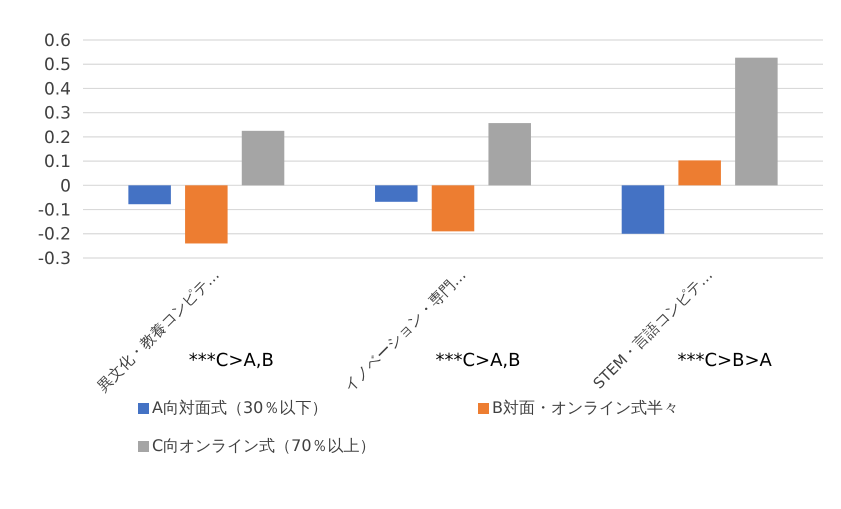 This screenshot has width=841, height=509. I want to click on legend-label: A向対面式（30％以下）, so click(240, 407).